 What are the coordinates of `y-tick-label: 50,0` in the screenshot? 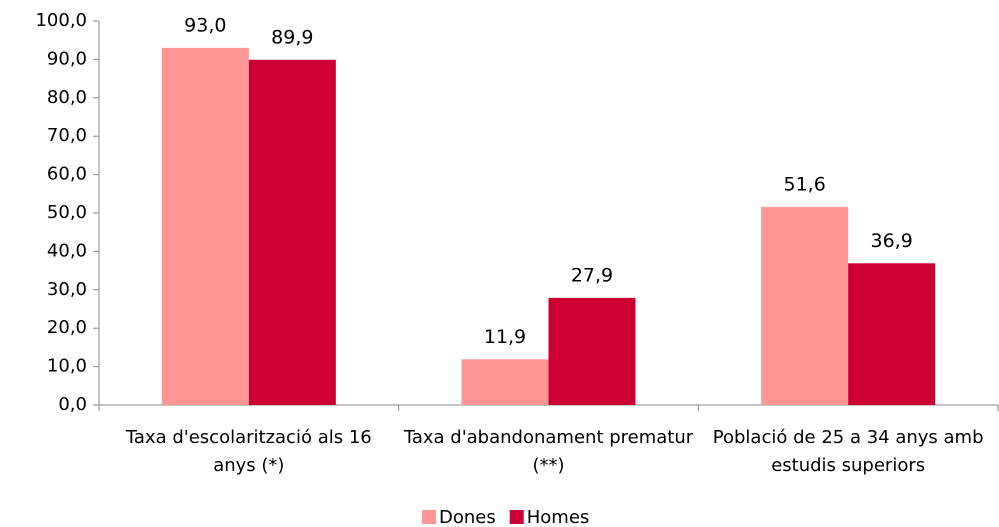 It's located at (67, 212).